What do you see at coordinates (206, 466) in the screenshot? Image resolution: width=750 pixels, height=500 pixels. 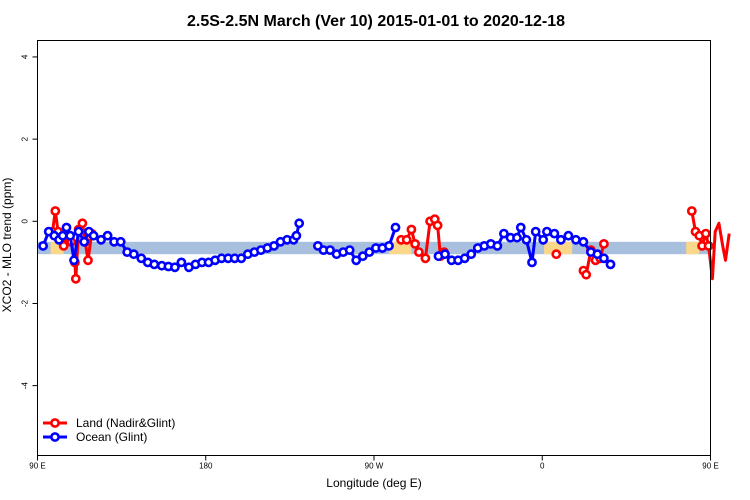 I see `x-tick-label: 180` at bounding box center [206, 466].